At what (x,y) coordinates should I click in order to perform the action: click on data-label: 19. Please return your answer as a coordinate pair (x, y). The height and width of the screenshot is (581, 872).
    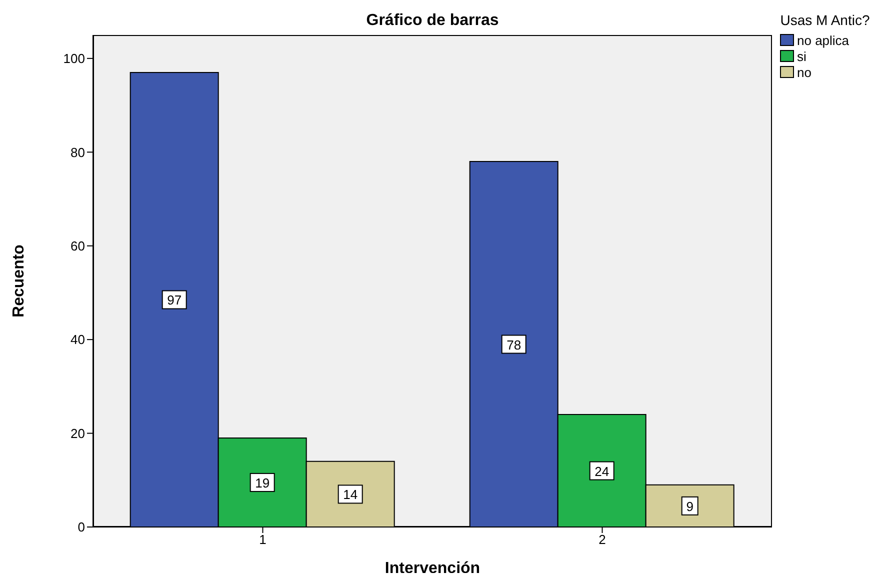
    Looking at the image, I should click on (262, 482).